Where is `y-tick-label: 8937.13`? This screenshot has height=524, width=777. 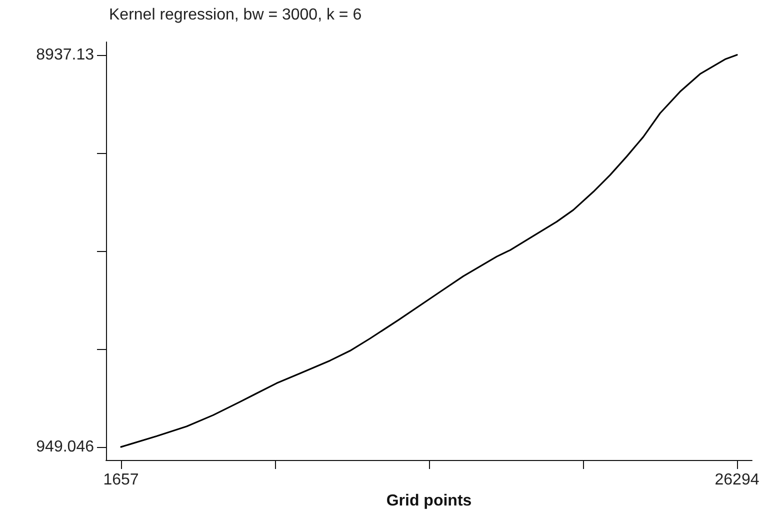 y-tick-label: 8937.13 is located at coordinates (65, 55).